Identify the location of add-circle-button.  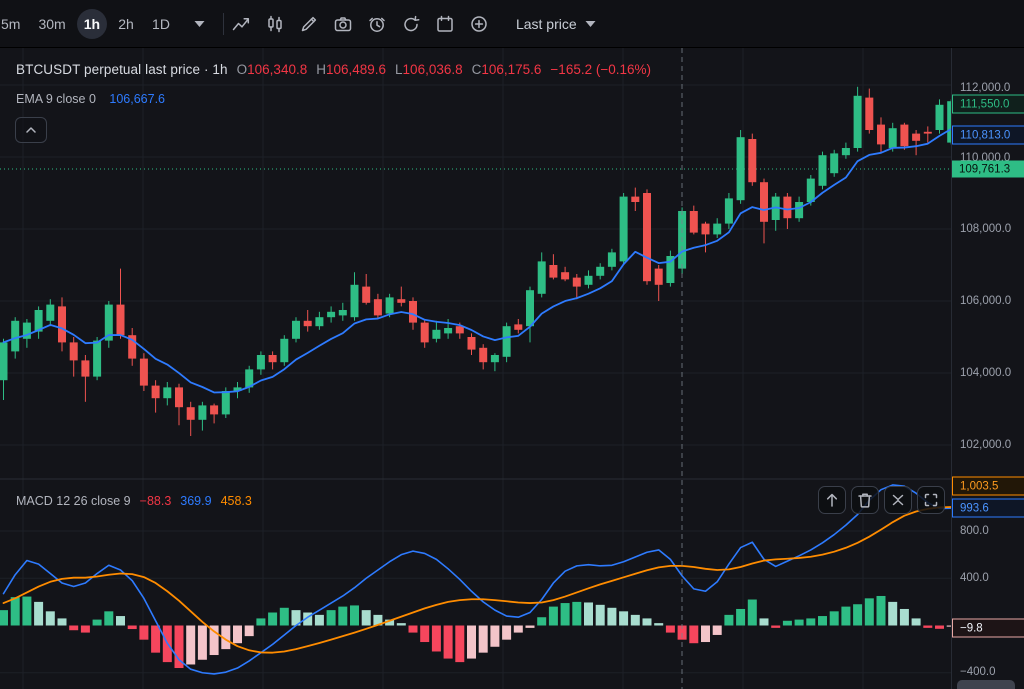
(479, 24).